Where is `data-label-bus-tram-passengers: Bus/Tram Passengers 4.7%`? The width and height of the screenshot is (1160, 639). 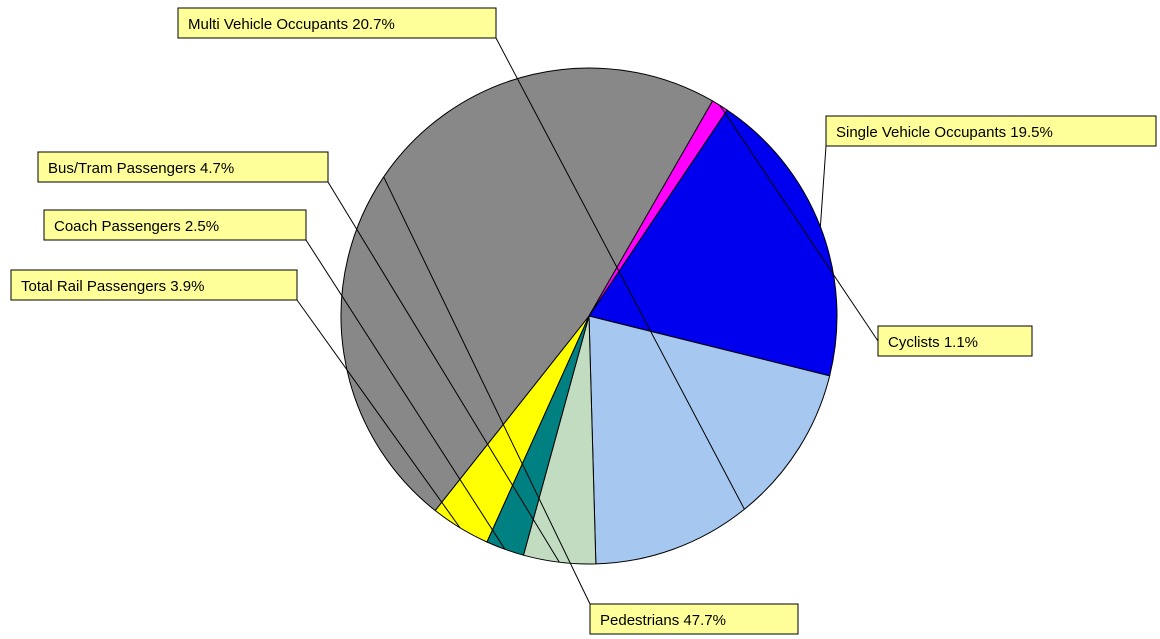 data-label-bus-tram-passengers: Bus/Tram Passengers 4.7% is located at coordinates (183, 167).